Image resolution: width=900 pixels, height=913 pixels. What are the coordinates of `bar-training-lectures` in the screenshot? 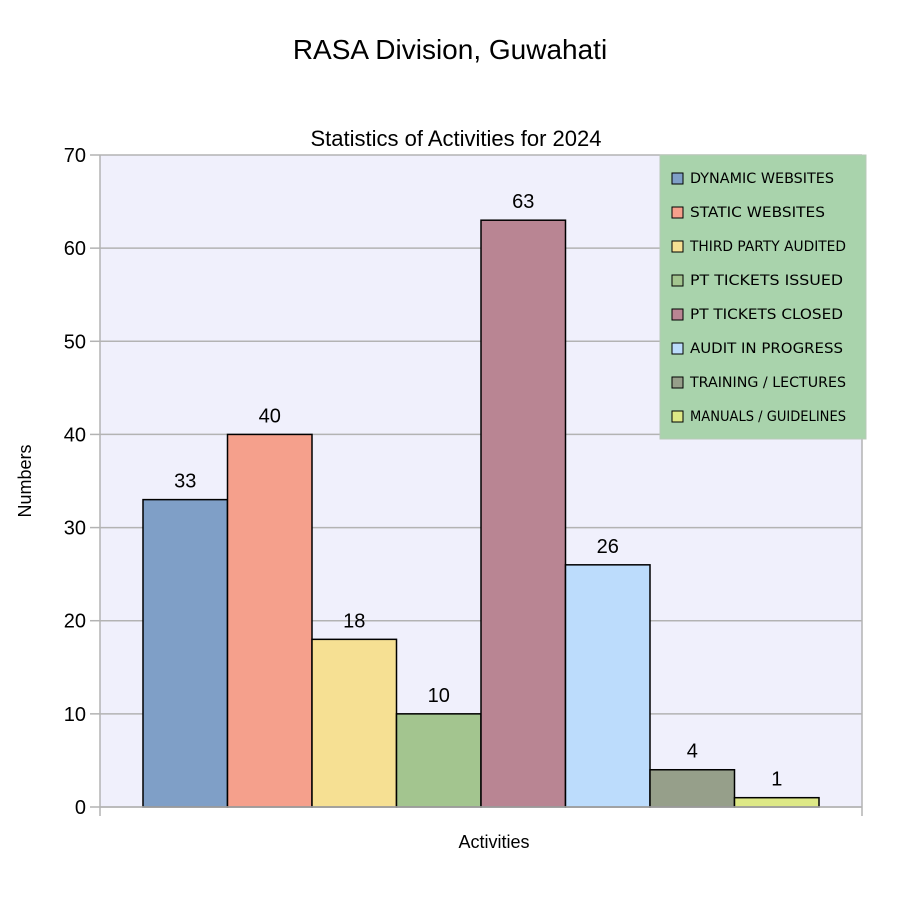 It's located at (692, 788).